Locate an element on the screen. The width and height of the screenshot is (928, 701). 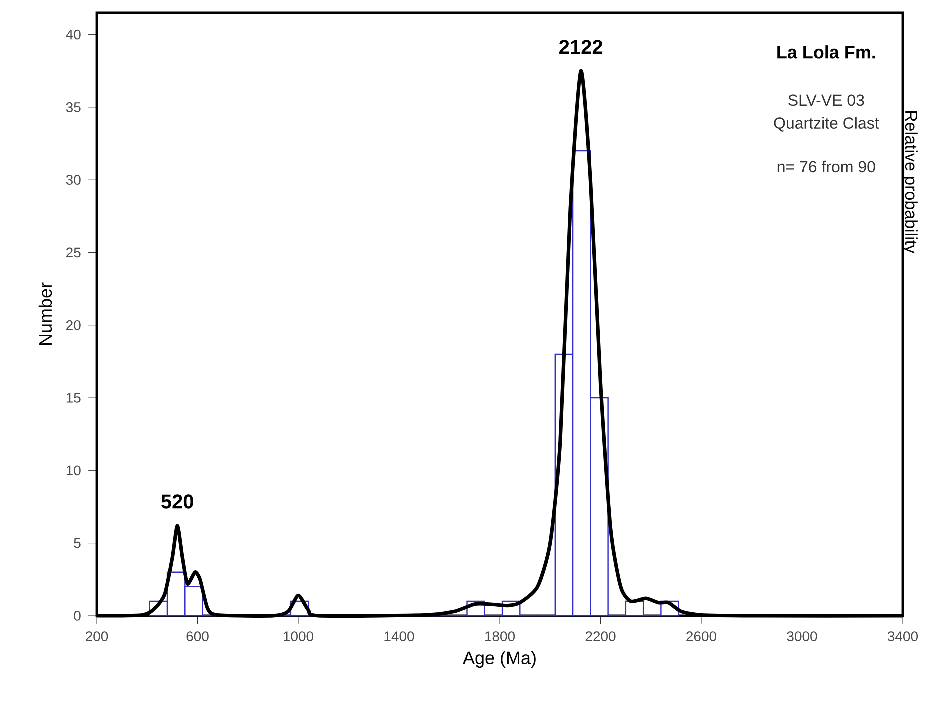
text: La Lola Fm. is located at coordinates (827, 52).